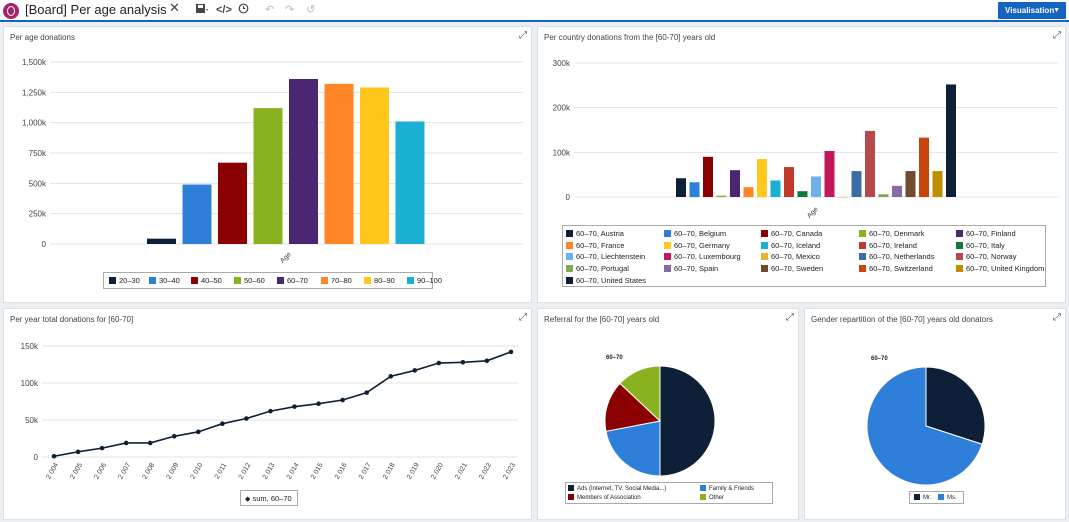  What do you see at coordinates (294, 406) in the screenshot?
I see `data-point-2 014` at bounding box center [294, 406].